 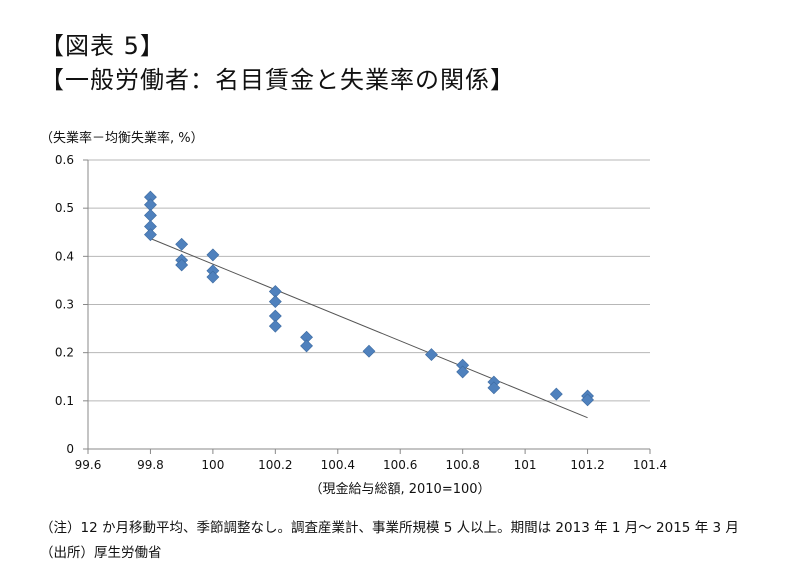 What do you see at coordinates (64, 160) in the screenshot?
I see `y-tick-label: 0.6` at bounding box center [64, 160].